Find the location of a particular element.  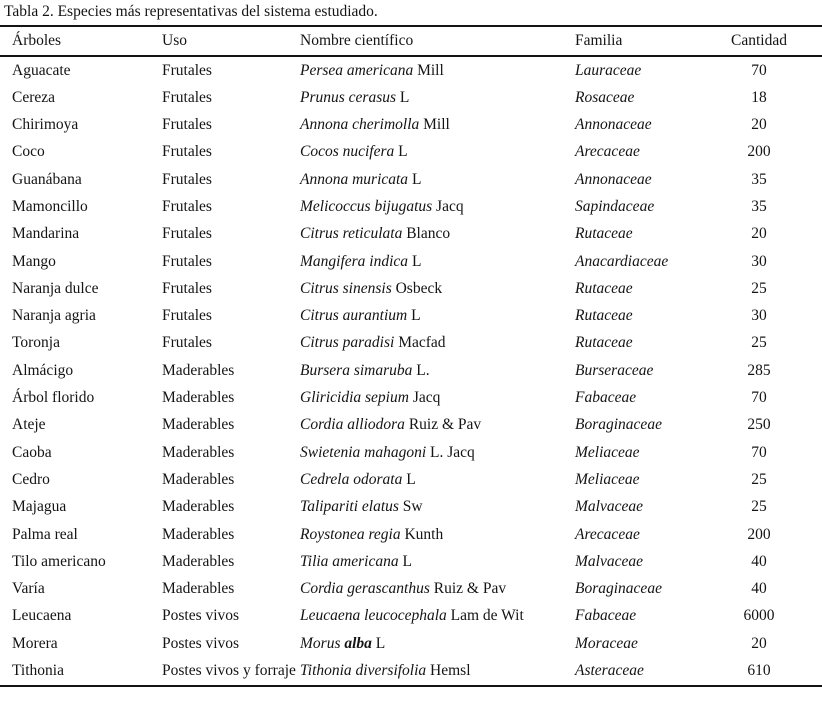

cell-familia: Burseraceae is located at coordinates (648, 370).